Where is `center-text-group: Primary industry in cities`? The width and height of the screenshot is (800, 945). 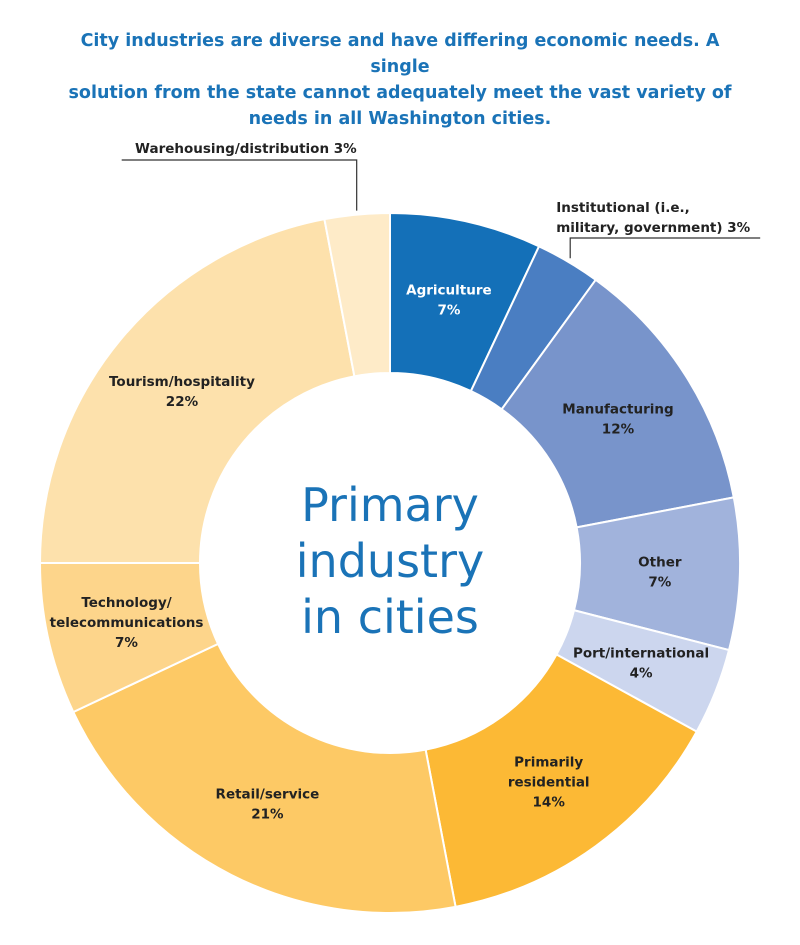
center-text-group: Primary industry in cities is located at coordinates (390, 561).